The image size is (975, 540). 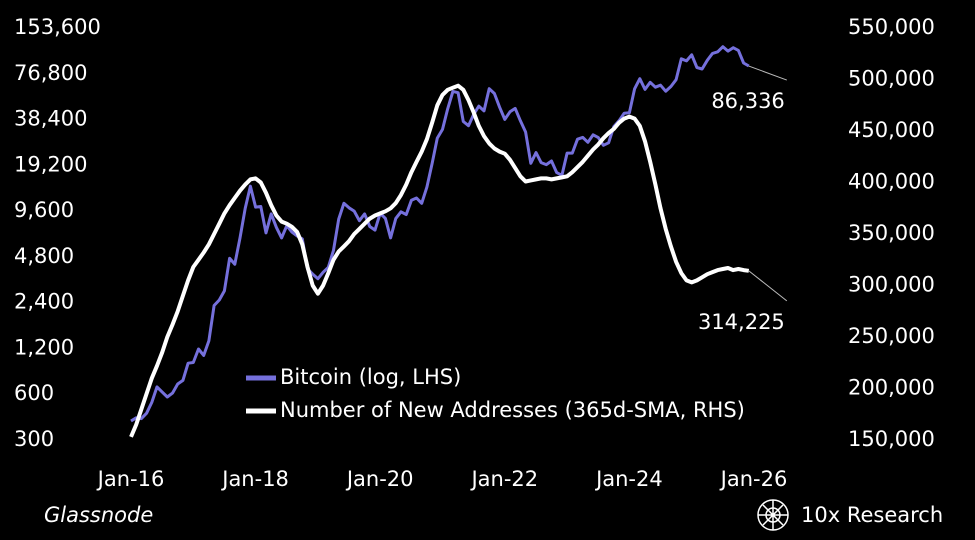 What do you see at coordinates (34, 439) in the screenshot?
I see `y-tick-label: 300` at bounding box center [34, 439].